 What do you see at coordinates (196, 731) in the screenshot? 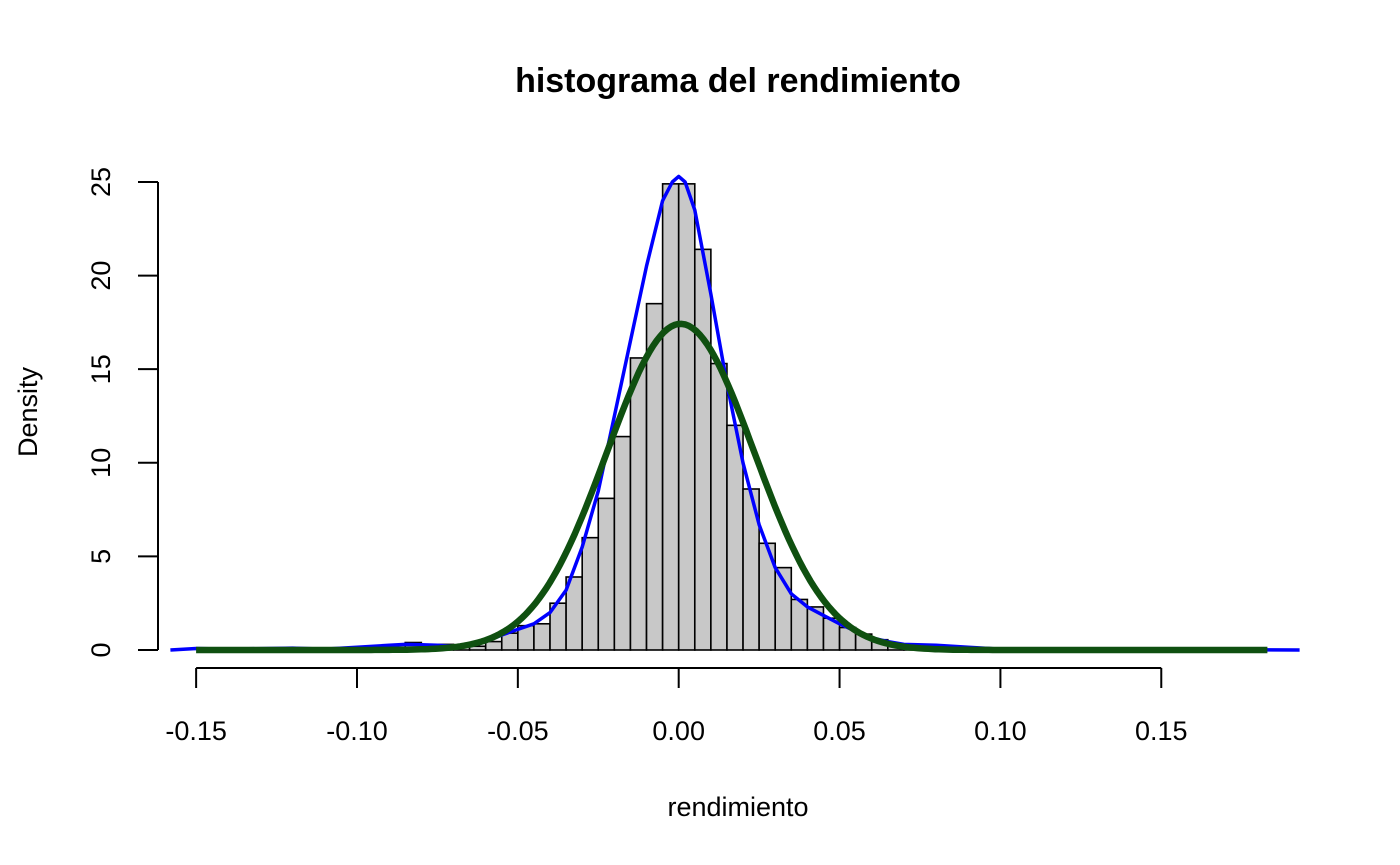
I see `x-tick-label: -0.15` at bounding box center [196, 731].